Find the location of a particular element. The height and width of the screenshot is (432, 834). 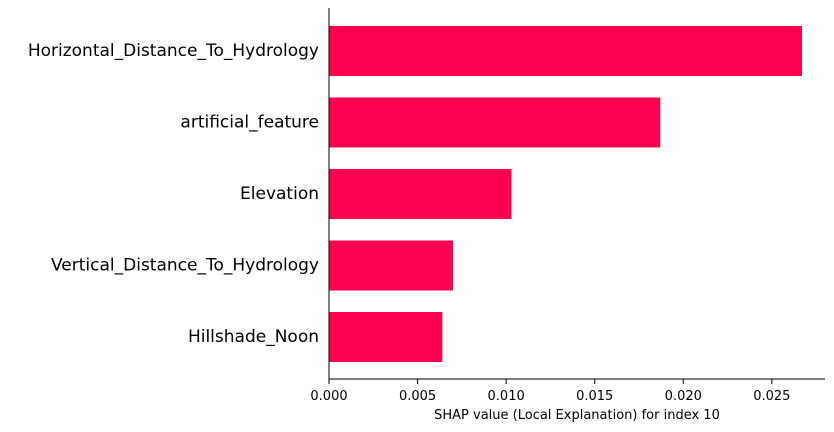

bar-Elevation is located at coordinates (420, 194).